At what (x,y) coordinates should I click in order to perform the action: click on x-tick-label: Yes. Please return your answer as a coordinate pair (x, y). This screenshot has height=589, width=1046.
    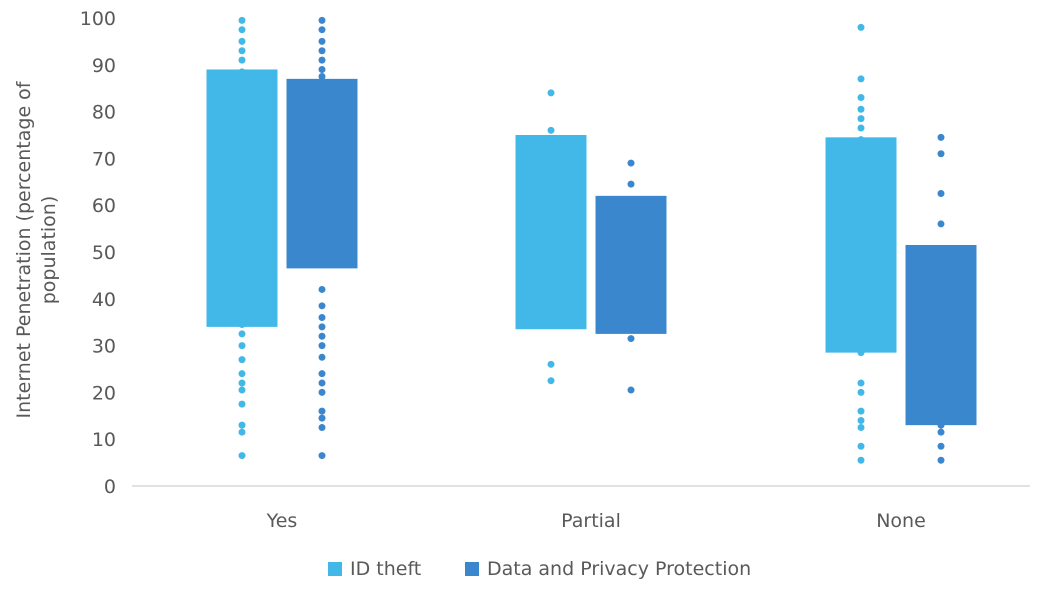
    Looking at the image, I should click on (282, 521).